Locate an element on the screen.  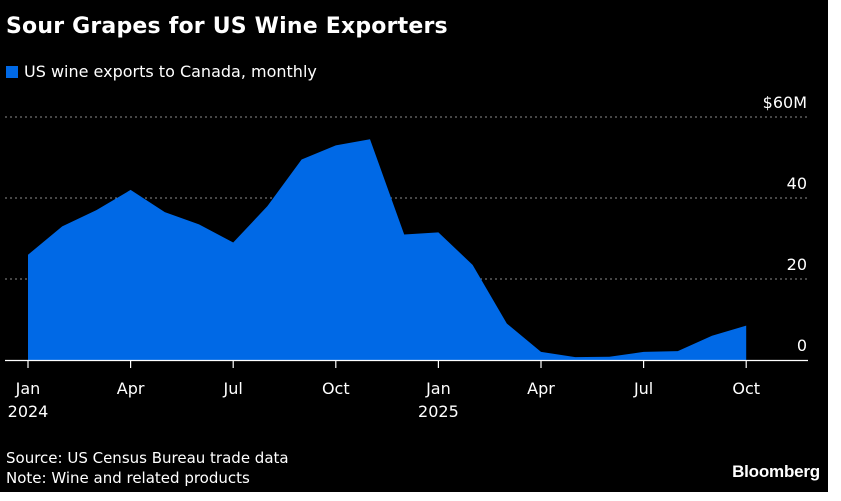
x-tick-label-2025-04: Apr is located at coordinates (541, 388).